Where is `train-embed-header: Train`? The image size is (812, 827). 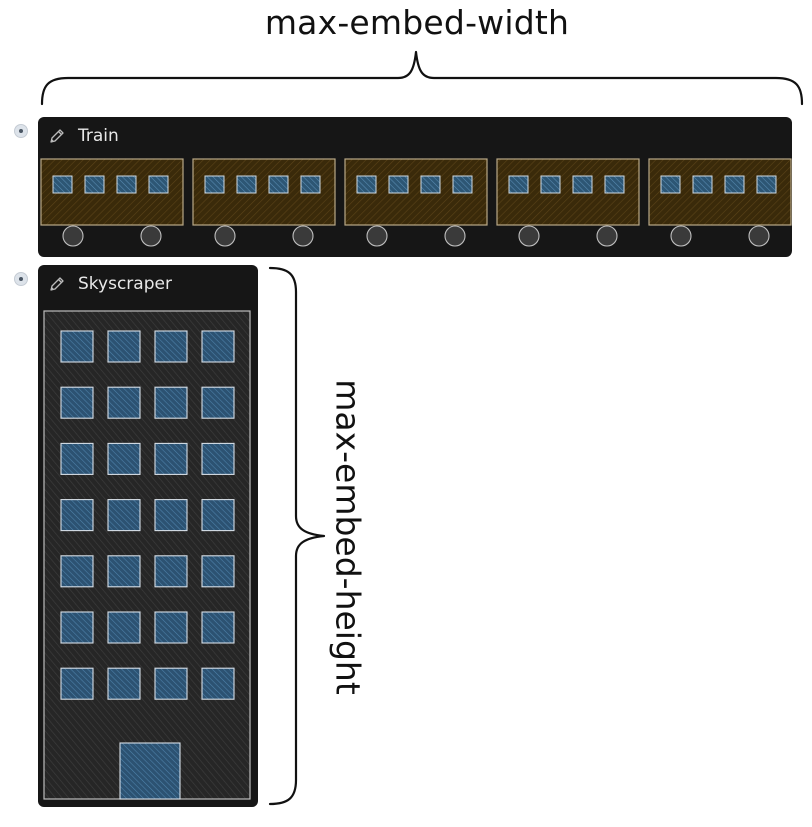
train-embed-header: Train is located at coordinates (415, 136).